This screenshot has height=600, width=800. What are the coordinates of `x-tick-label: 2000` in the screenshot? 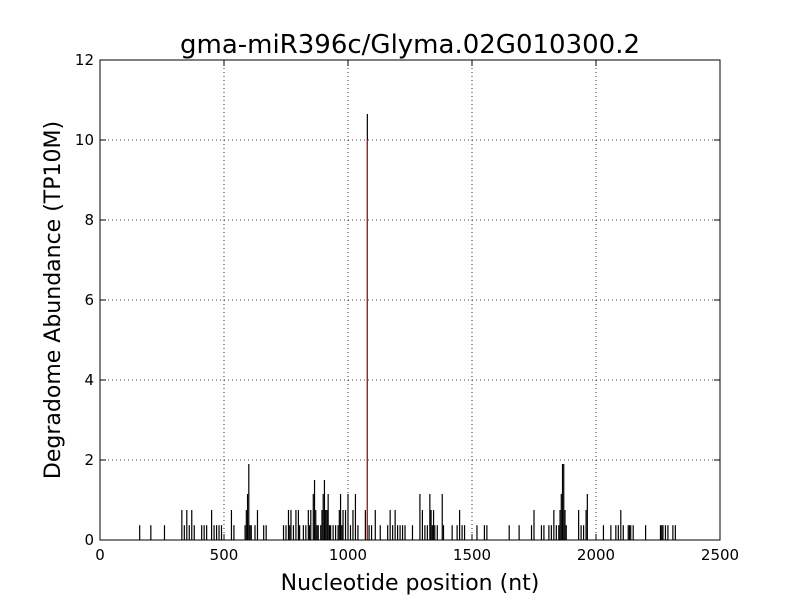 It's located at (596, 555).